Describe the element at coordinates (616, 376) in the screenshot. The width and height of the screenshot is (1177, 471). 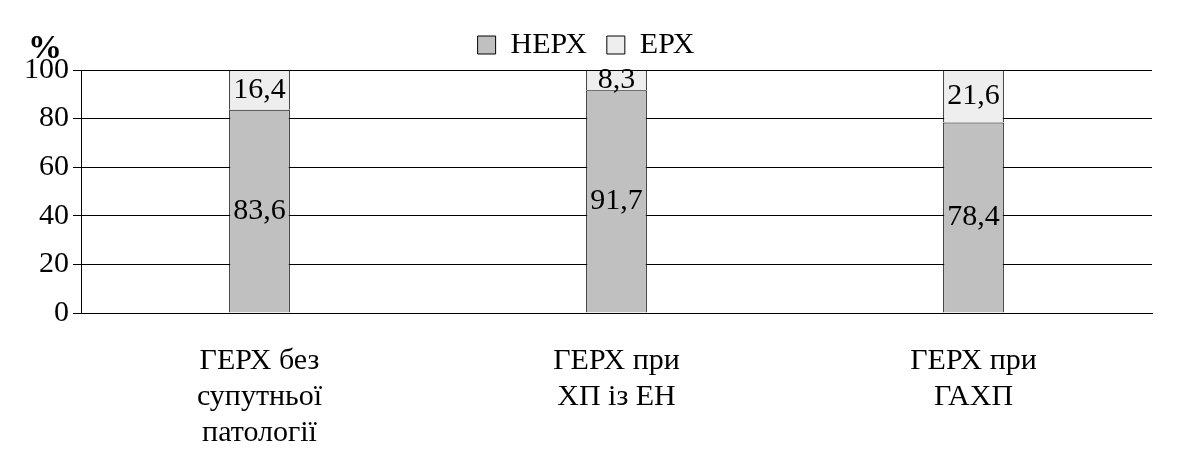
I see `x-tick-label: ГЕРХ при ХП із ЕН` at that location.